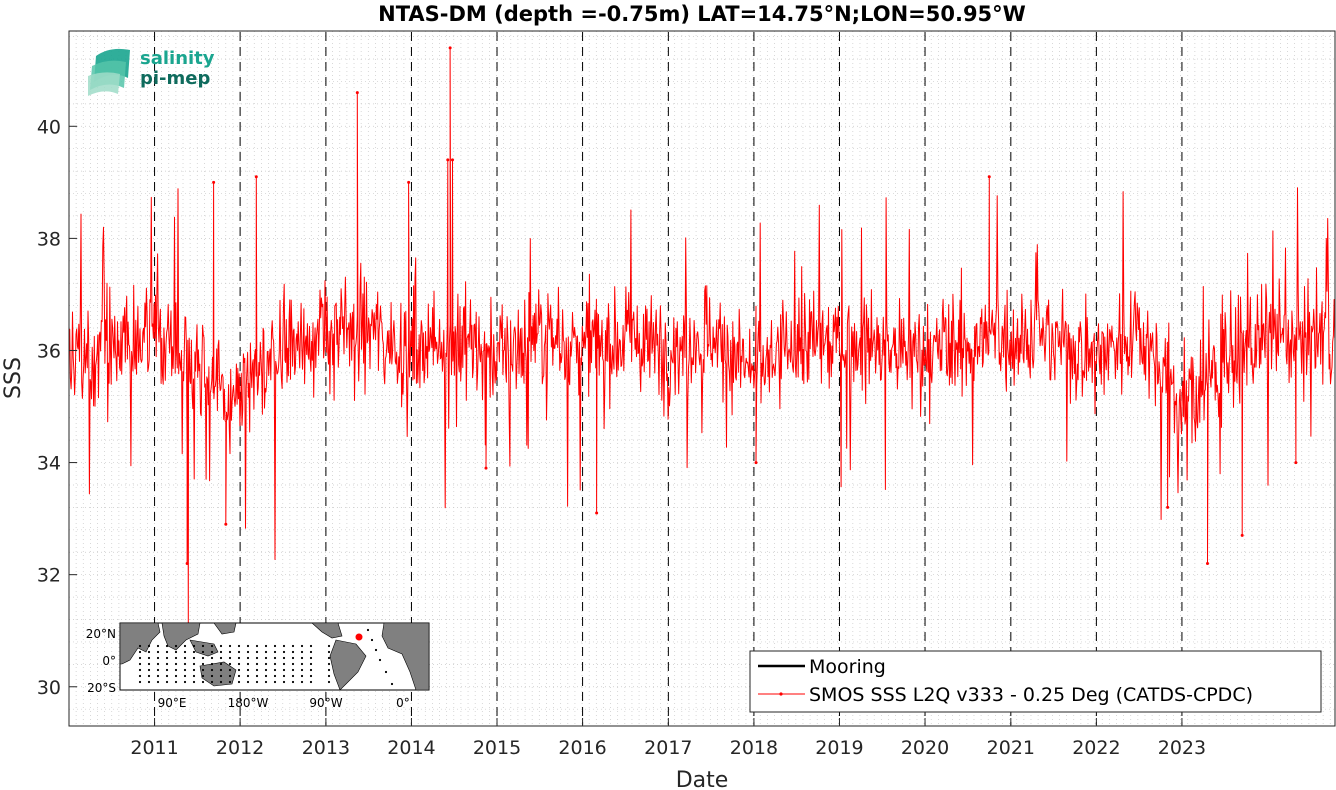 This screenshot has height=790, width=1336. I want to click on x-tick-label-2012: 2012, so click(240, 748).